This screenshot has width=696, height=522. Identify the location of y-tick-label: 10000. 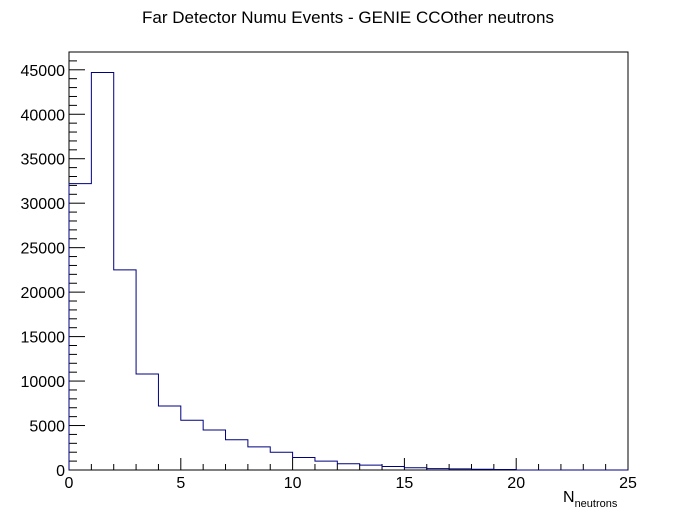
(43, 382).